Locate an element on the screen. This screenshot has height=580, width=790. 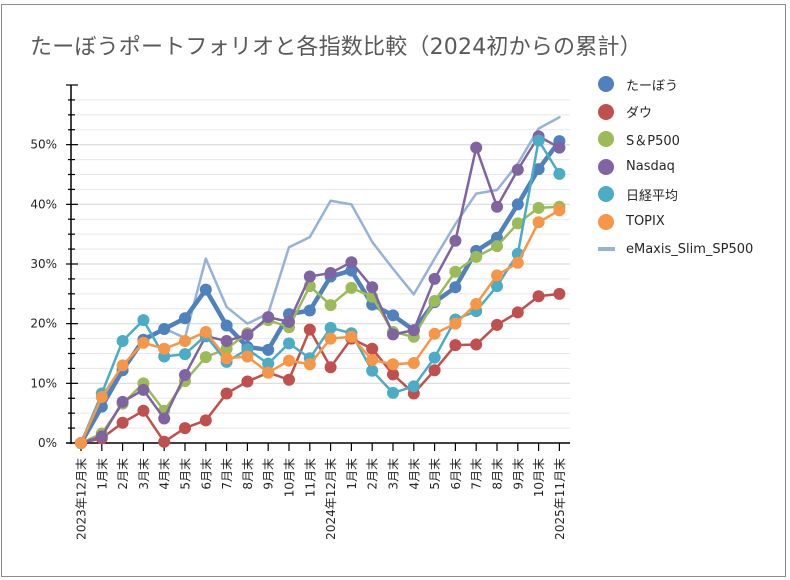
y-tick-label: 30% is located at coordinates (43, 264).